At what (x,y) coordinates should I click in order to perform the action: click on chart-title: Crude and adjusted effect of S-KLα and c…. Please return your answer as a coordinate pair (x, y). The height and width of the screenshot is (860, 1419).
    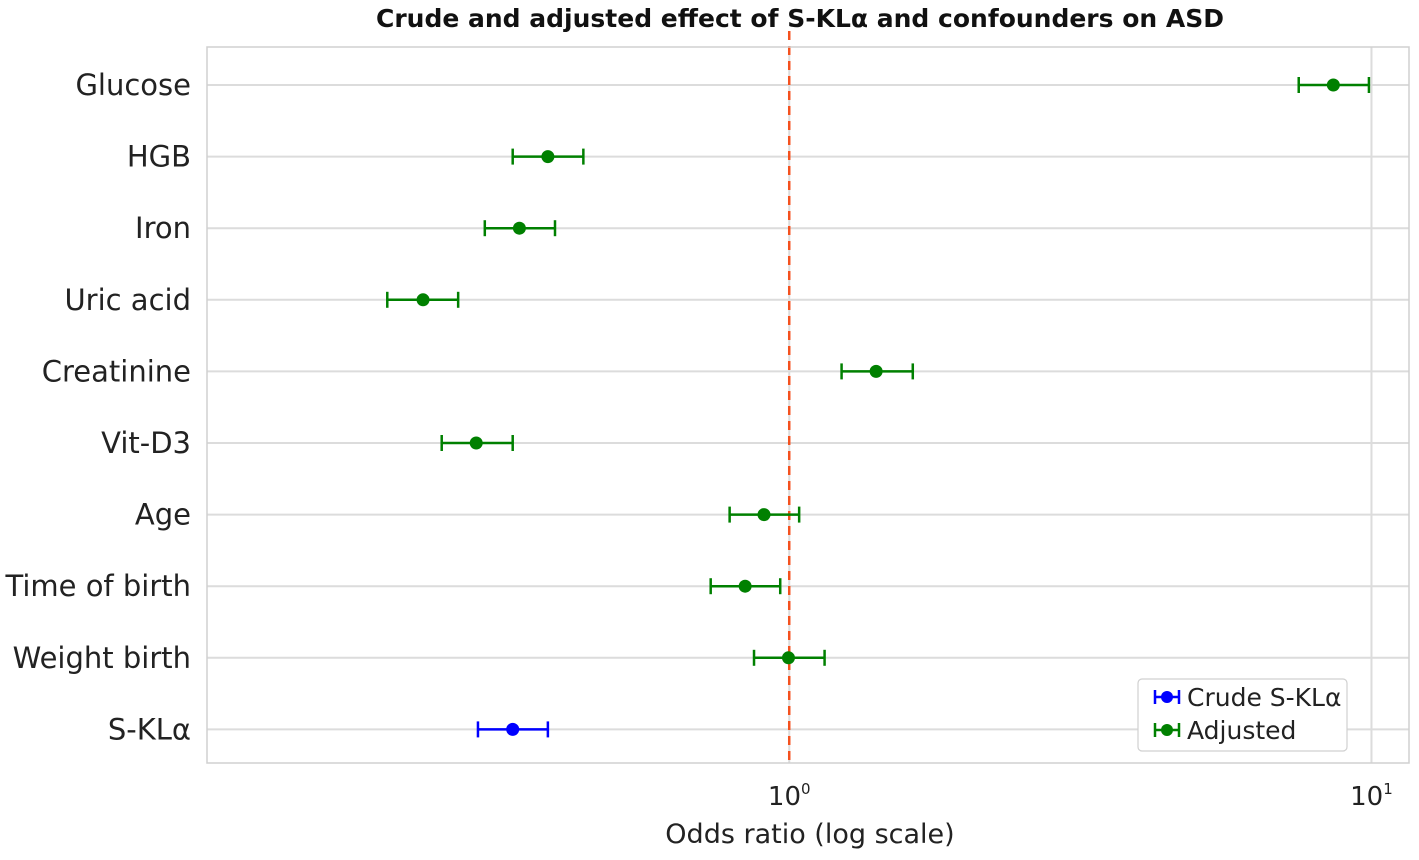
    Looking at the image, I should click on (800, 18).